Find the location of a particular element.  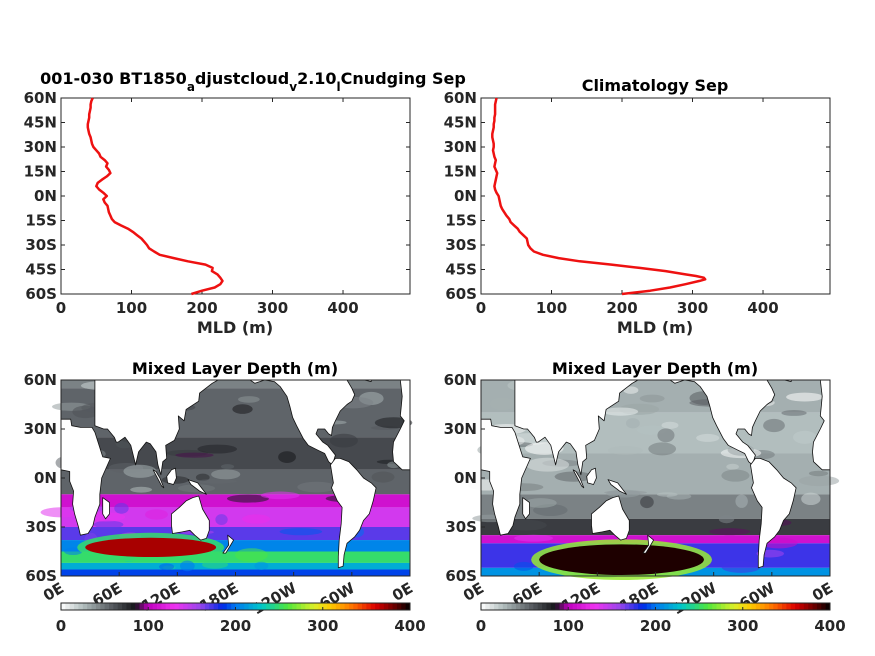

chart-title: Climatology Sep is located at coordinates (655, 85).